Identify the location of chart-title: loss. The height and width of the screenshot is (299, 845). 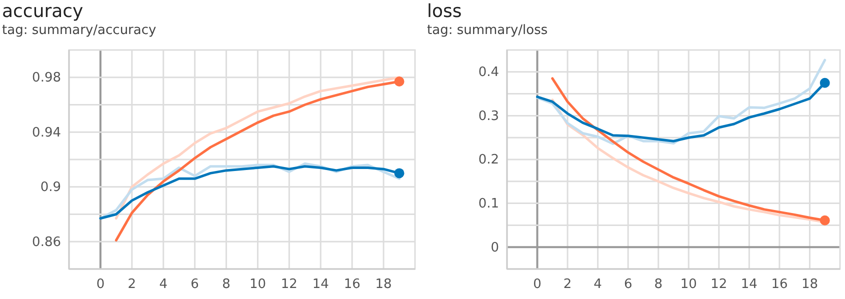
(444, 11).